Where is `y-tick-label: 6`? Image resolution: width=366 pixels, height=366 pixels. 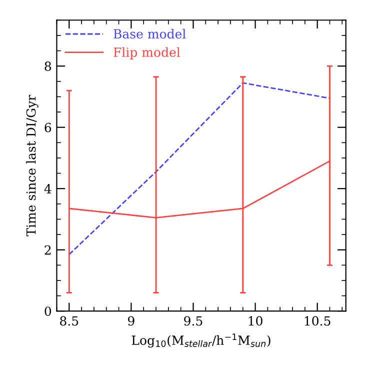
y-tick-label: 6 is located at coordinates (48, 127).